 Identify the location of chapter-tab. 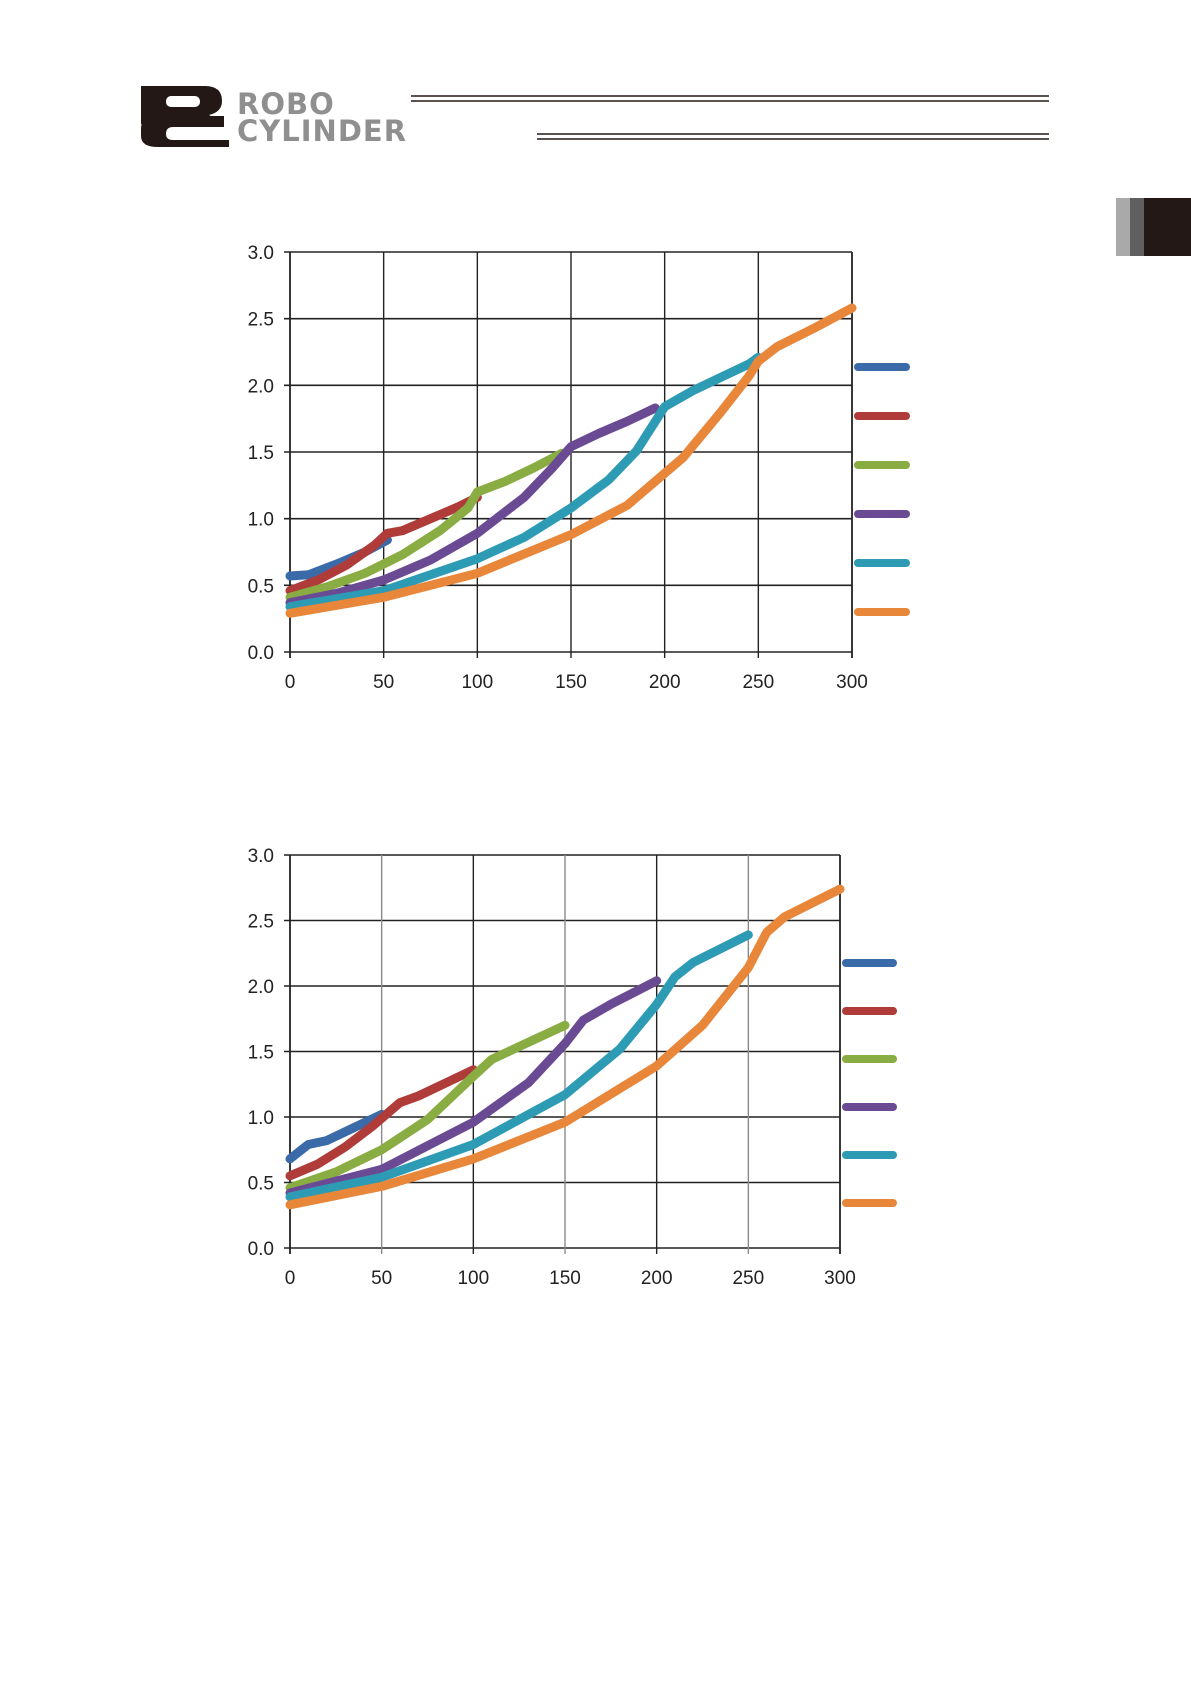
(1153, 227).